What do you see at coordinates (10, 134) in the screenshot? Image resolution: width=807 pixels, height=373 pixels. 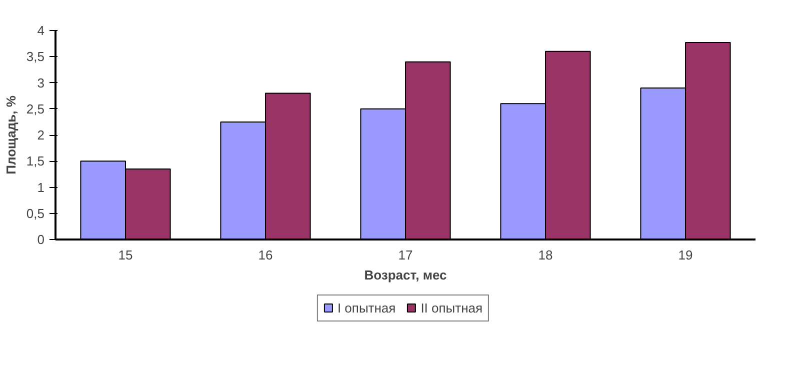 I see `y-axis-title: Площадь, %` at bounding box center [10, 134].